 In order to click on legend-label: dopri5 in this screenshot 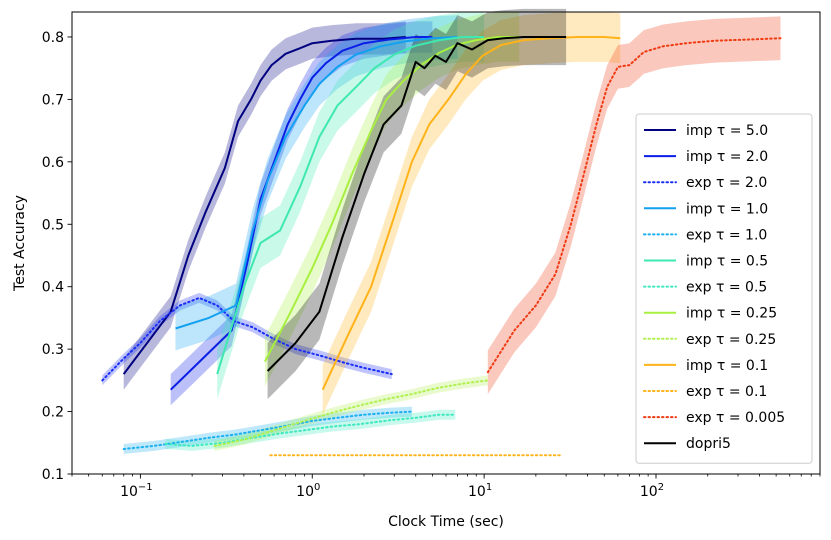, I will do `click(708, 444)`.